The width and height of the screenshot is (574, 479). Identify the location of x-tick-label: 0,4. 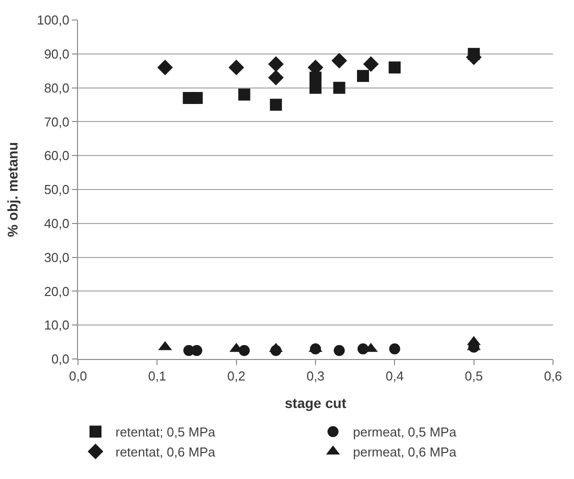
(395, 376).